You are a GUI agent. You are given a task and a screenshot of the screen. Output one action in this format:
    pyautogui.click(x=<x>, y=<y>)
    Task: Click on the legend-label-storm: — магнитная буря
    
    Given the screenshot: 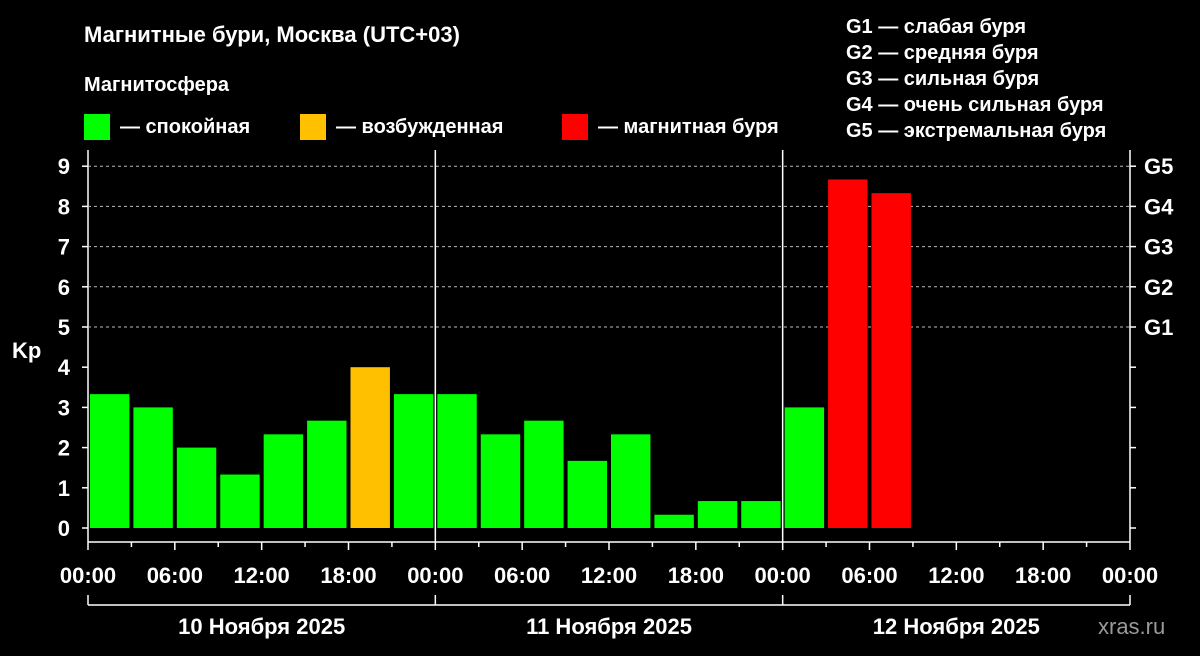 What is the action you would take?
    pyautogui.click(x=688, y=126)
    